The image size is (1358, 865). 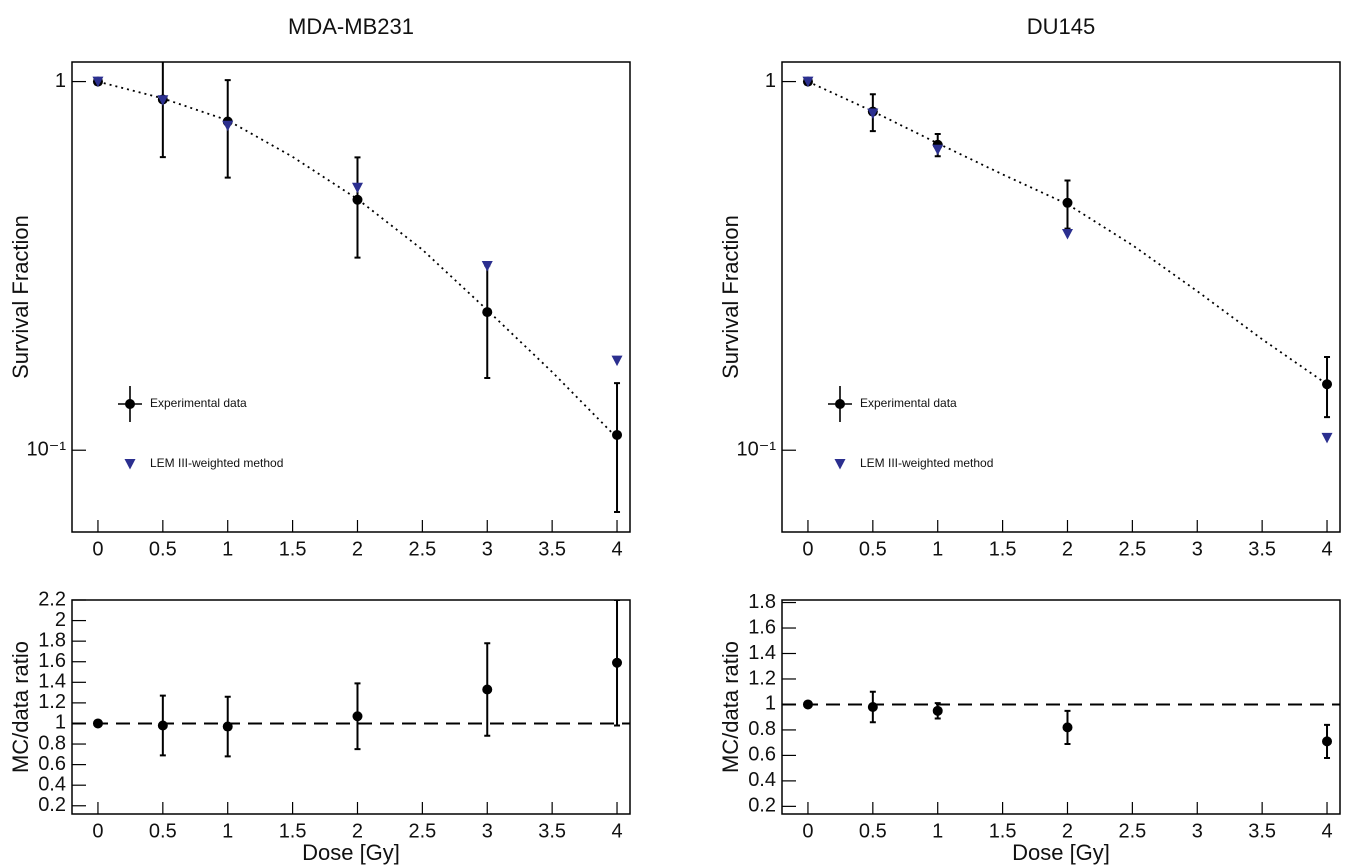 I want to click on x-axis-title: Dose [Gy], so click(x=351, y=852).